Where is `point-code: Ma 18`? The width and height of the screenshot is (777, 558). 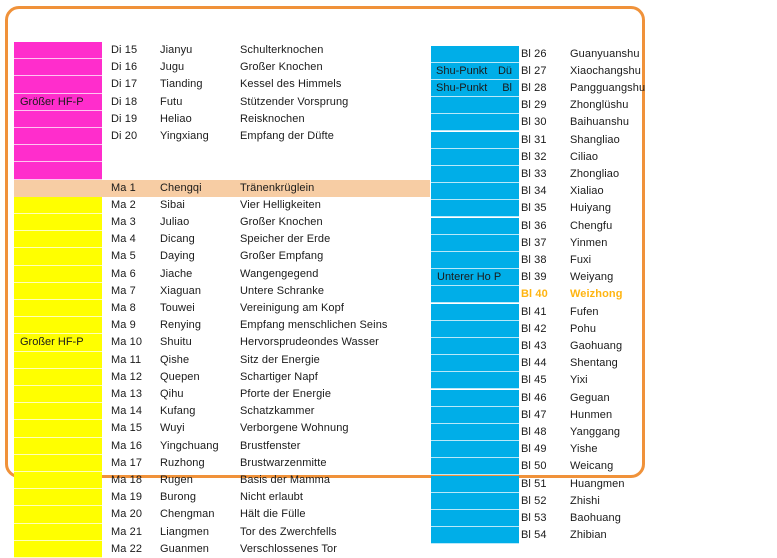
point-code: Ma 18 is located at coordinates (127, 480).